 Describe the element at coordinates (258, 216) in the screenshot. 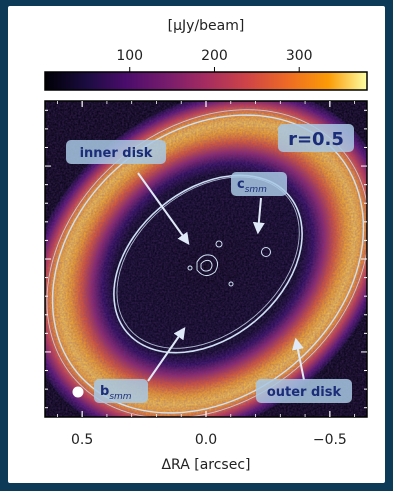

I see `arrow-c-smm` at that location.